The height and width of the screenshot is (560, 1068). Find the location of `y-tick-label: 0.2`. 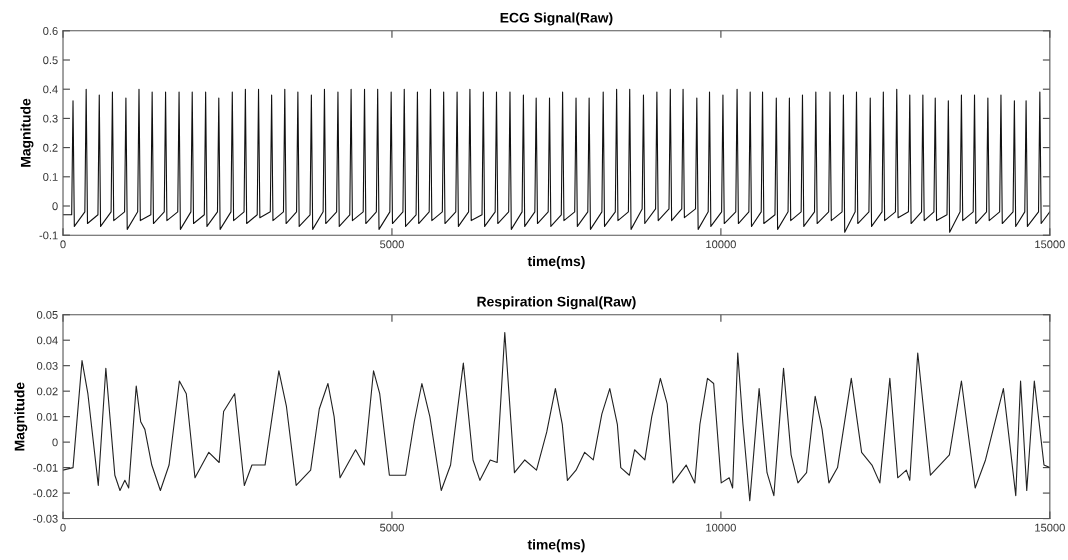

y-tick-label: 0.2 is located at coordinates (50, 147).